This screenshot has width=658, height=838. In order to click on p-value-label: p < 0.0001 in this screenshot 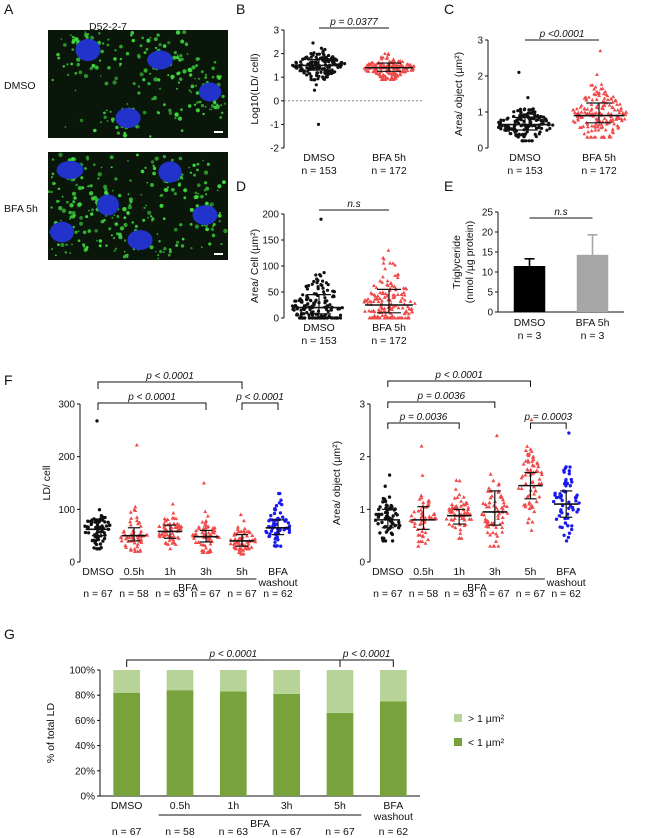, I will do `click(233, 654)`.